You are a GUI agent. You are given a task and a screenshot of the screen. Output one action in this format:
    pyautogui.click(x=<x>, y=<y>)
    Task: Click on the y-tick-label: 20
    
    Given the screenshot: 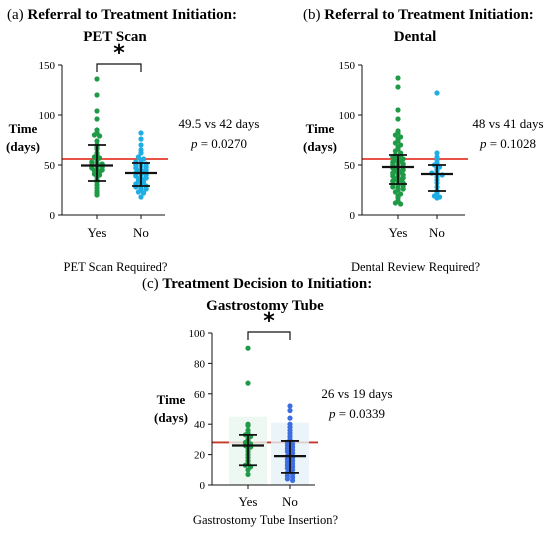 What is the action you would take?
    pyautogui.click(x=200, y=456)
    